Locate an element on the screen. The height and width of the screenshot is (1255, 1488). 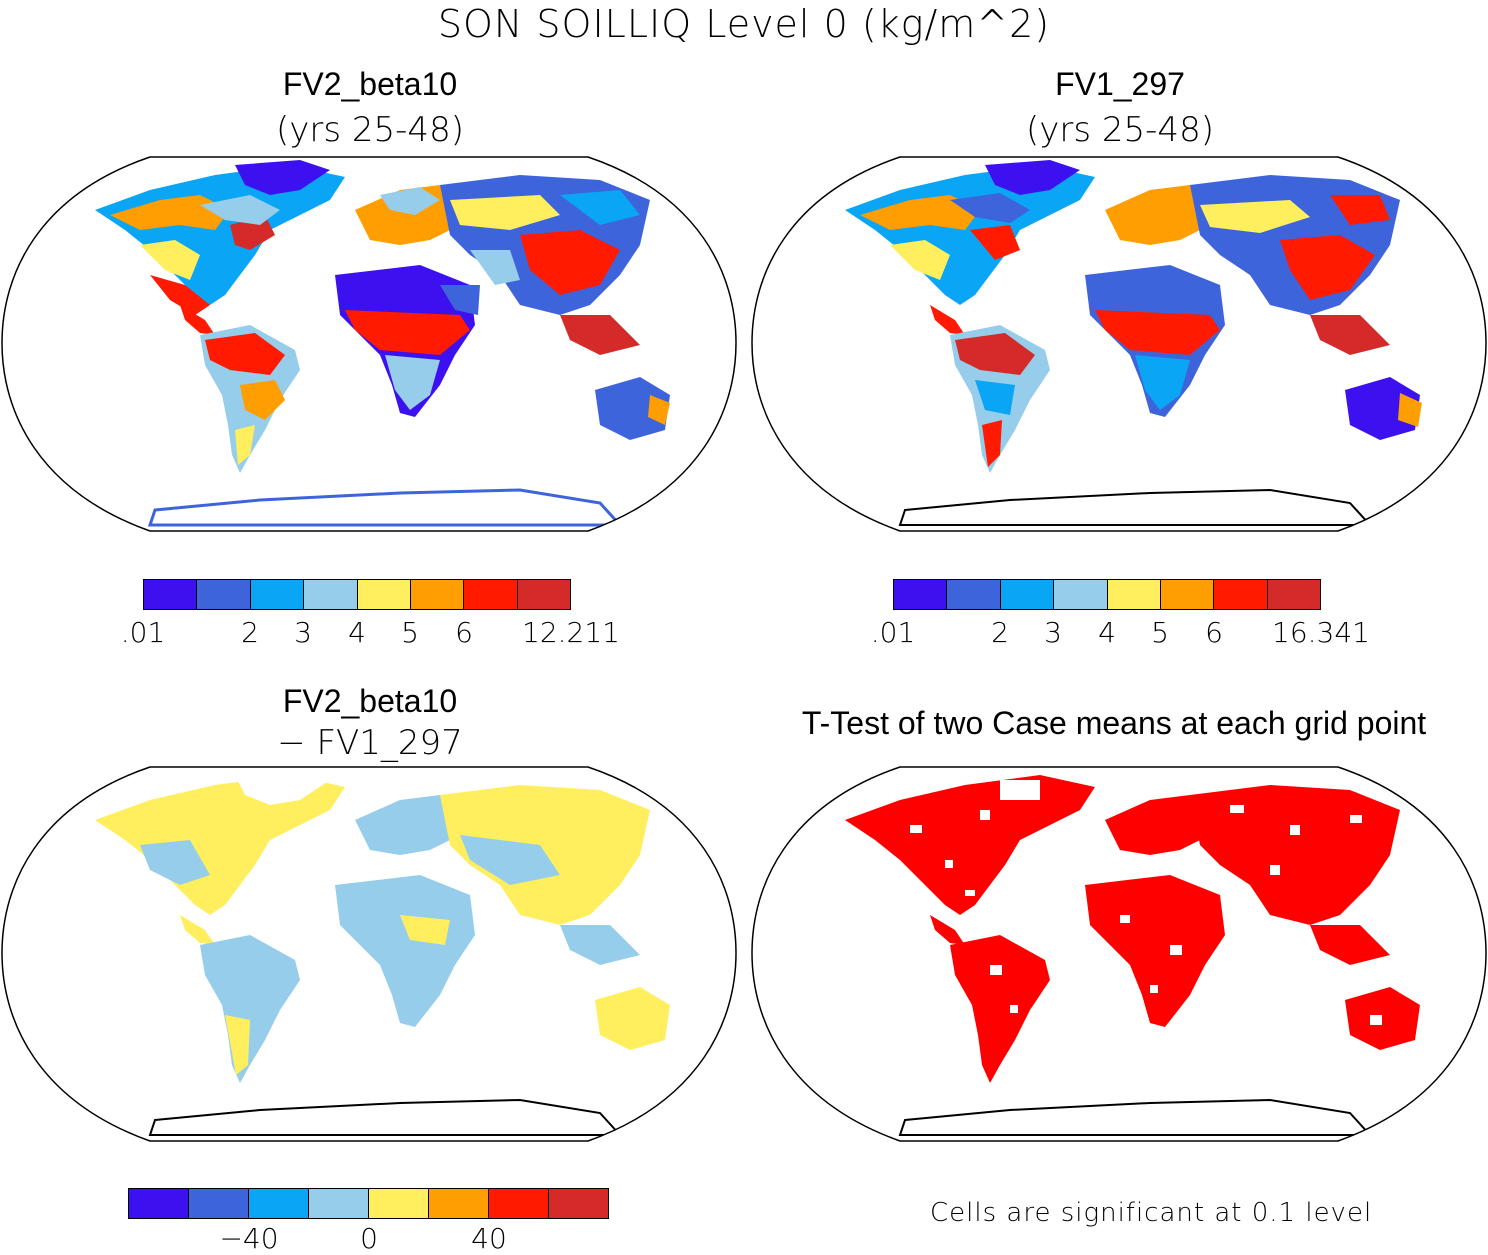
tick-label: 12.211 is located at coordinates (571, 632).